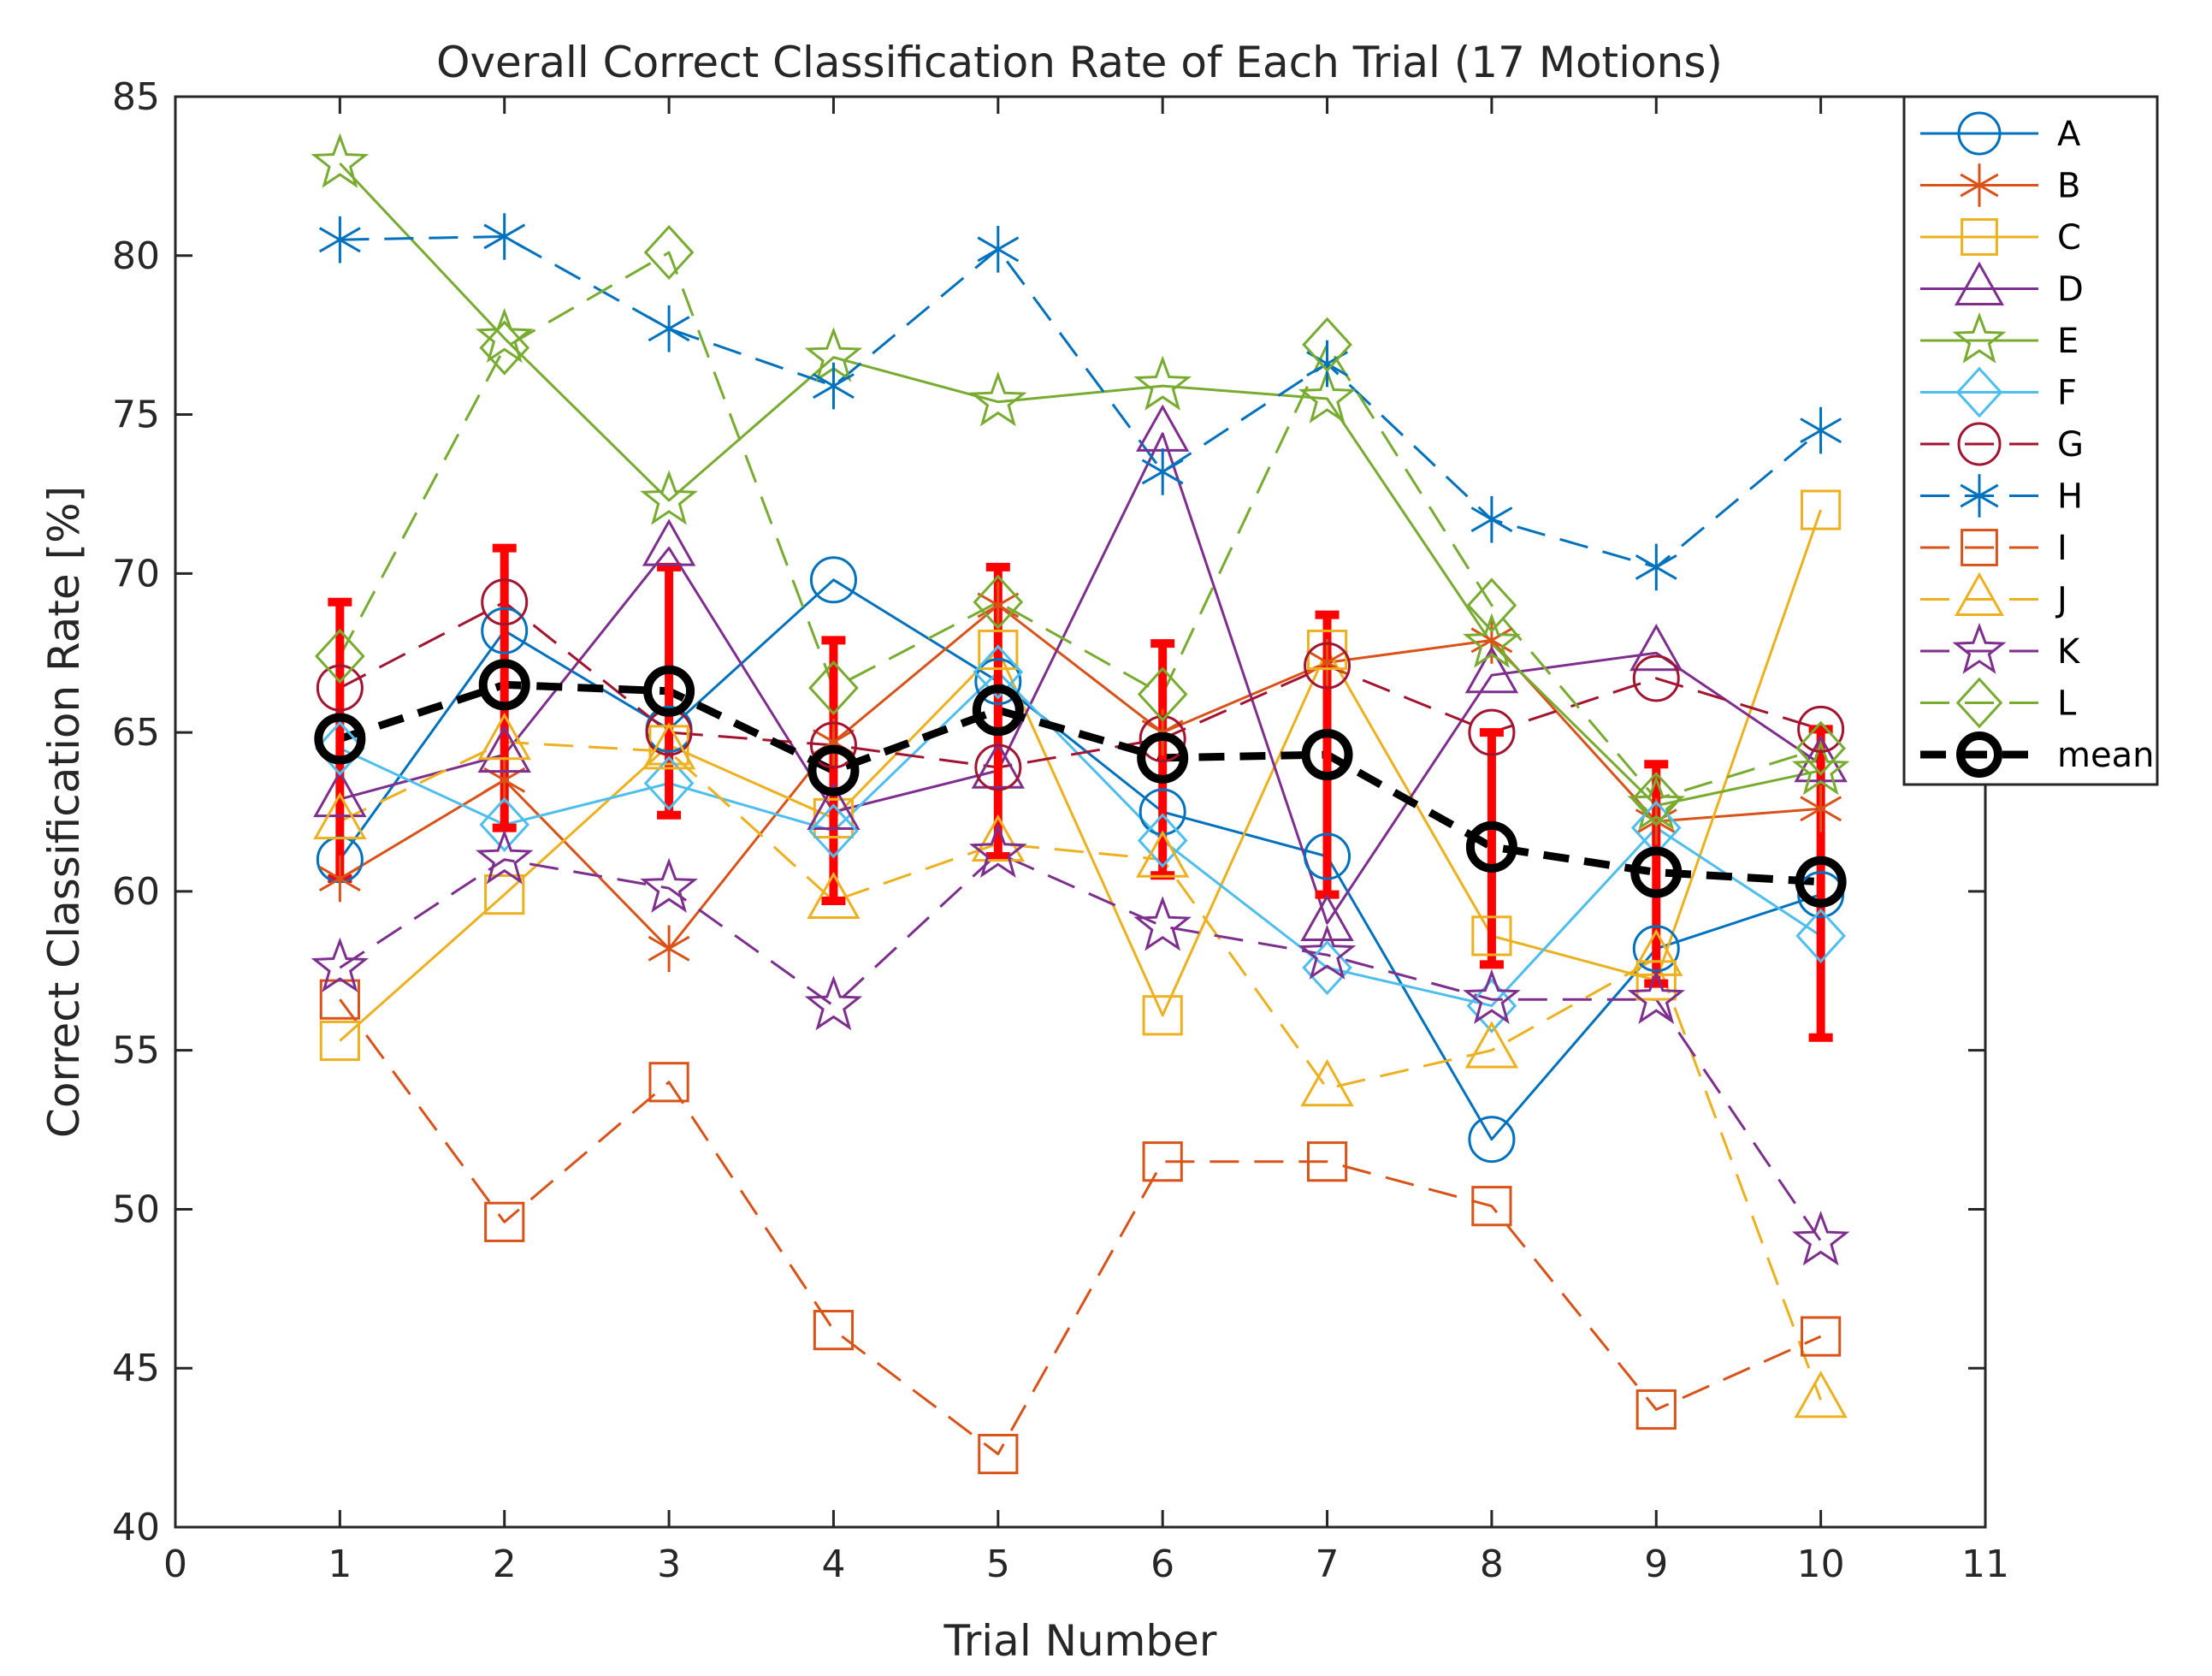 The width and height of the screenshot is (2212, 1676). Describe the element at coordinates (136, 416) in the screenshot. I see `y-tick-label: 75` at that location.